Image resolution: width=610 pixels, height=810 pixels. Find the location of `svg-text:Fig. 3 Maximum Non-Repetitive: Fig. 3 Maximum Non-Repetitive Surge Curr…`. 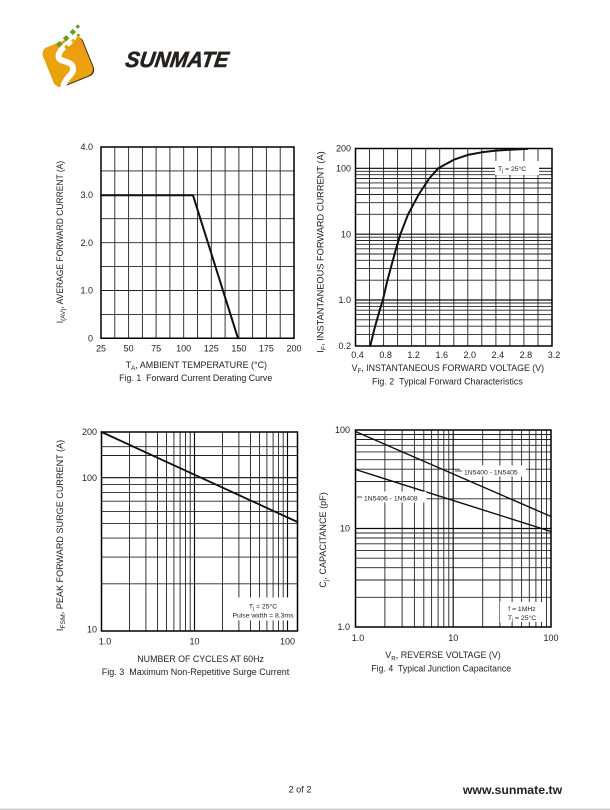

svg-text:Fig. 3 Maximum Non-Repetitive: Fig. 3 Maximum Non-Repetitive Surge Curr… is located at coordinates (196, 672).